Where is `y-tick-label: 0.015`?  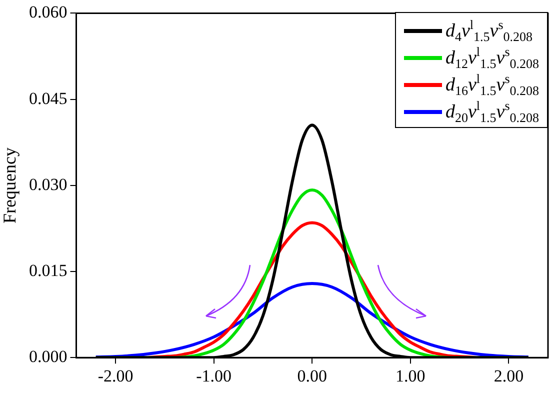
y-tick-label: 0.015 is located at coordinates (48, 270).